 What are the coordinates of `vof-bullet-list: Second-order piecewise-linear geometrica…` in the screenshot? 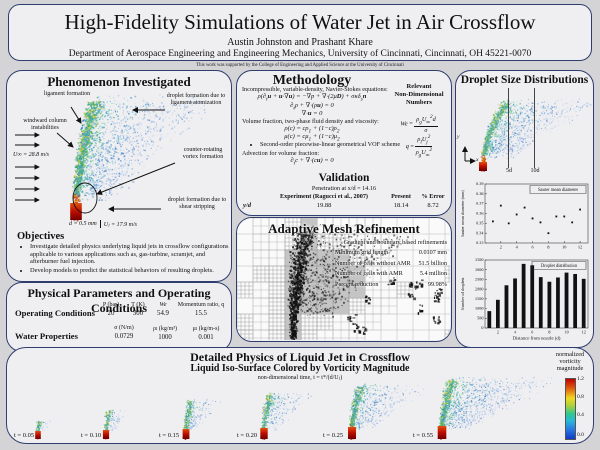 It's located at (329, 145).